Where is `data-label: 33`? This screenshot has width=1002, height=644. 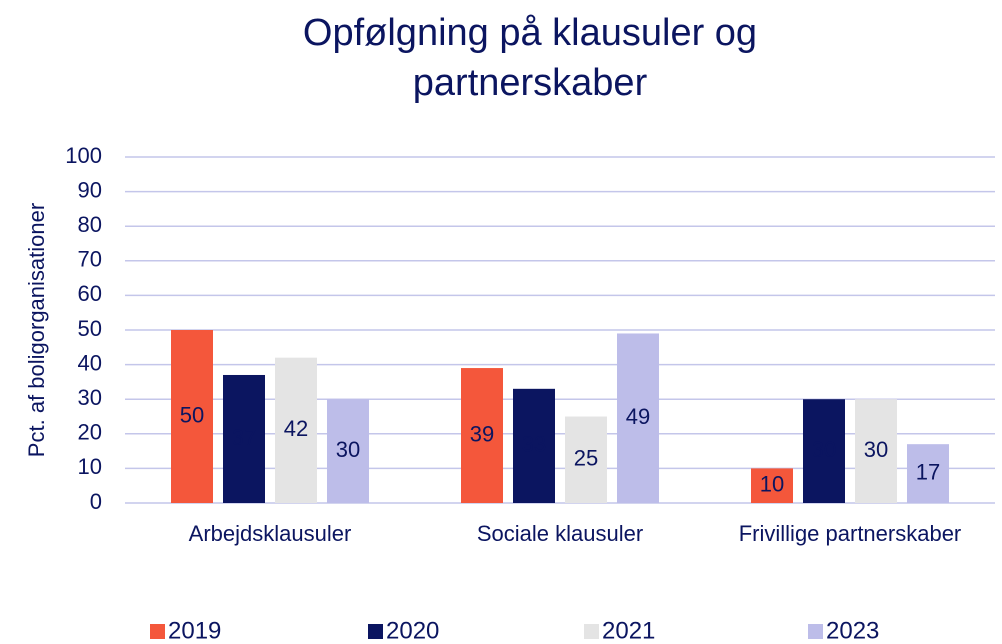 data-label: 33 is located at coordinates (534, 444).